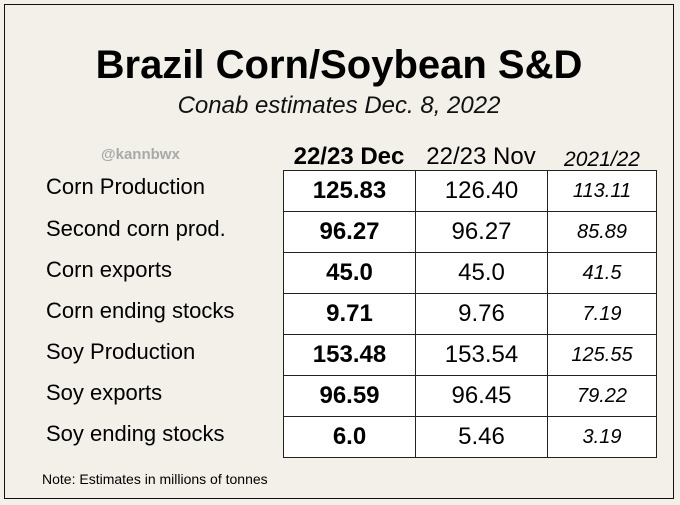  I want to click on row-label: Corn ending stocks, so click(140, 310).